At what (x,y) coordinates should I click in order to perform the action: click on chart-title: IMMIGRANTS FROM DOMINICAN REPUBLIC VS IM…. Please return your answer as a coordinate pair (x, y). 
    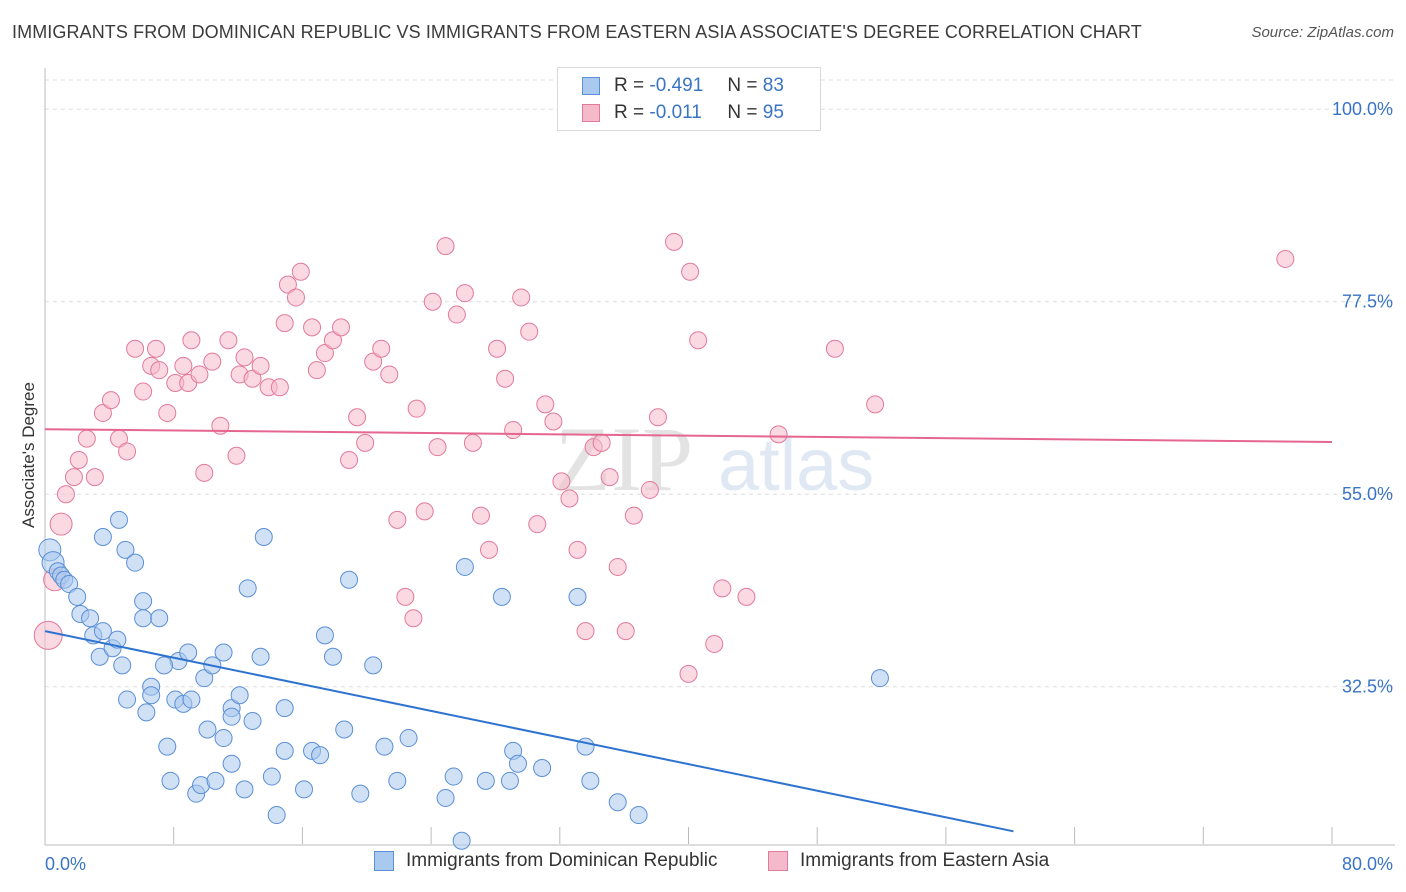
    Looking at the image, I should click on (577, 32).